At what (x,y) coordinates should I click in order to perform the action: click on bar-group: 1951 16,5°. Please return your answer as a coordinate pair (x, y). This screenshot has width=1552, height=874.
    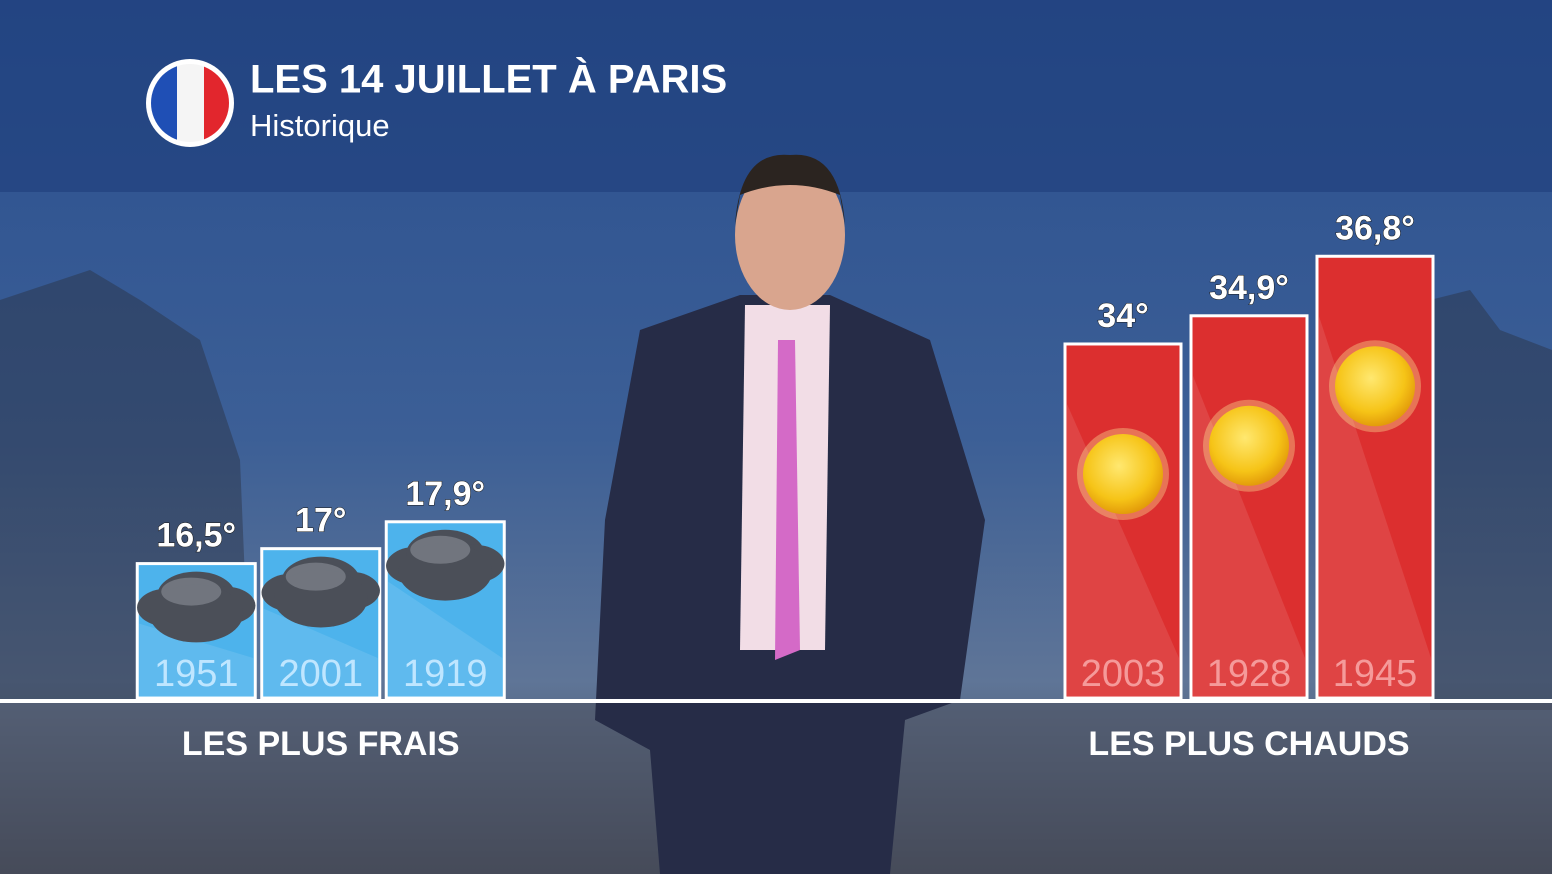
    Looking at the image, I should click on (196, 608).